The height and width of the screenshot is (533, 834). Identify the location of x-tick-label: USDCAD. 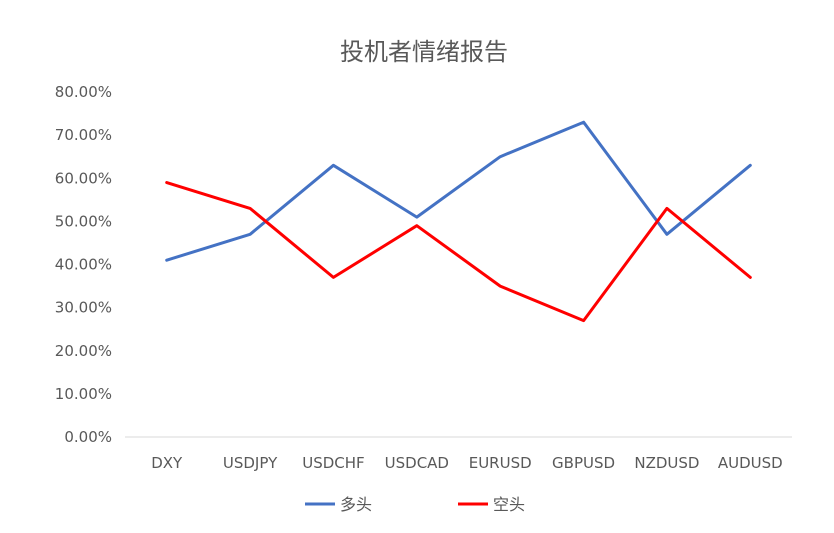
(417, 463).